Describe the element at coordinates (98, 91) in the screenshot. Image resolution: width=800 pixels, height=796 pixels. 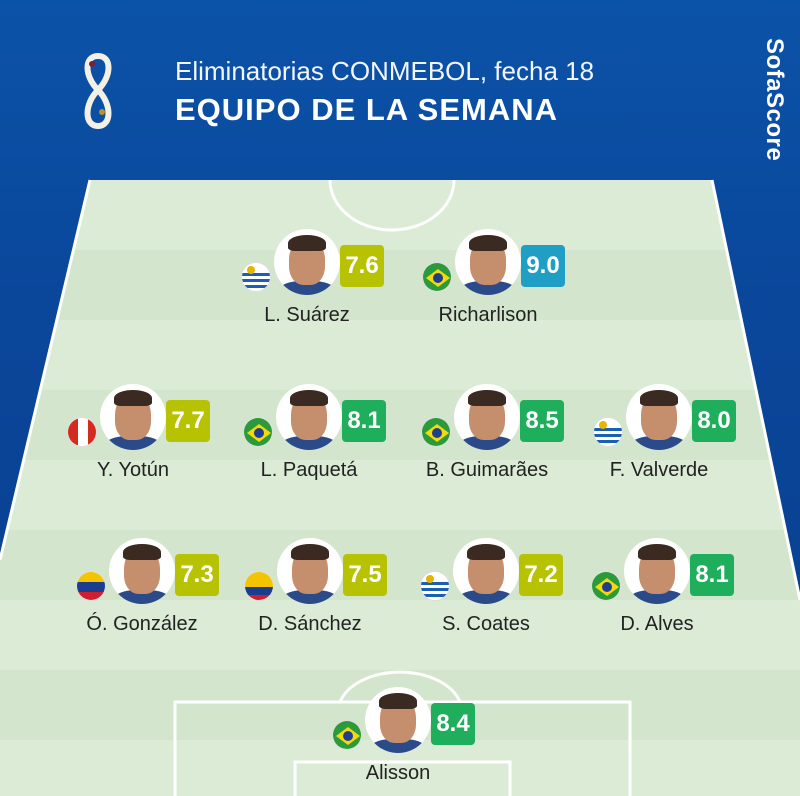
I see `world-cup-logo` at that location.